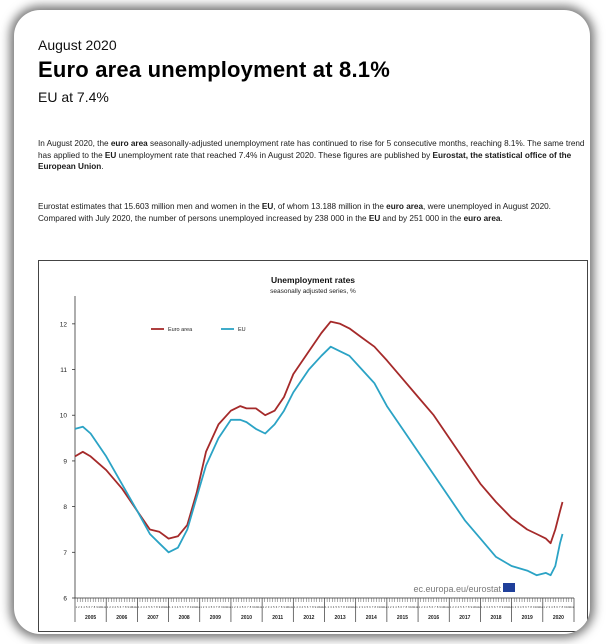 This screenshot has width=606, height=644. Describe the element at coordinates (495, 618) in the screenshot. I see `year-tick-label: 2018` at that location.